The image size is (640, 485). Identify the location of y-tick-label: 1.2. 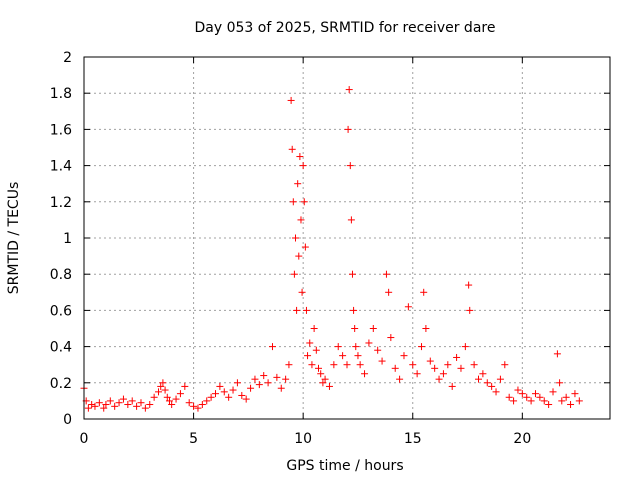
(61, 203).